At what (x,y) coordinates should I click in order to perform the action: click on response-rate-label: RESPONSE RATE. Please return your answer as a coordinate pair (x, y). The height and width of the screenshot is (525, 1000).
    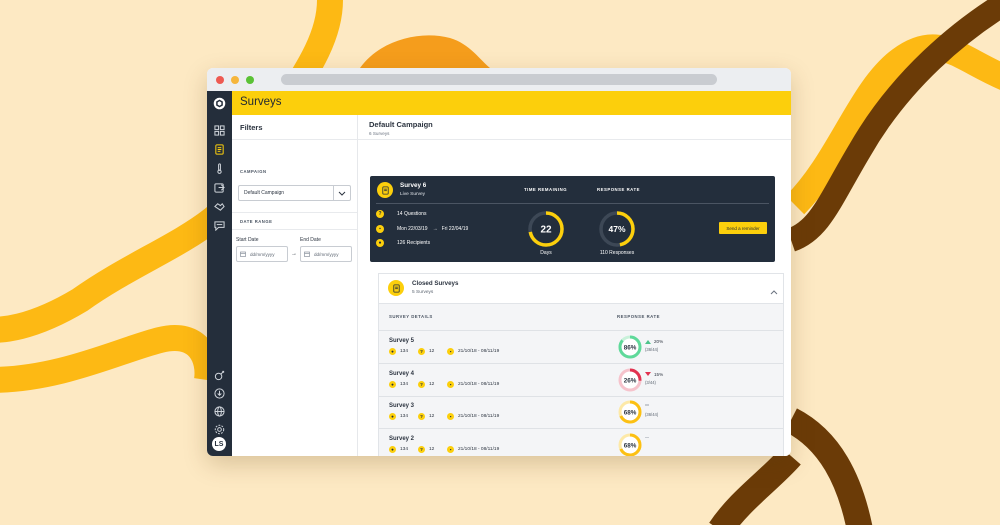
    Looking at the image, I should click on (618, 189).